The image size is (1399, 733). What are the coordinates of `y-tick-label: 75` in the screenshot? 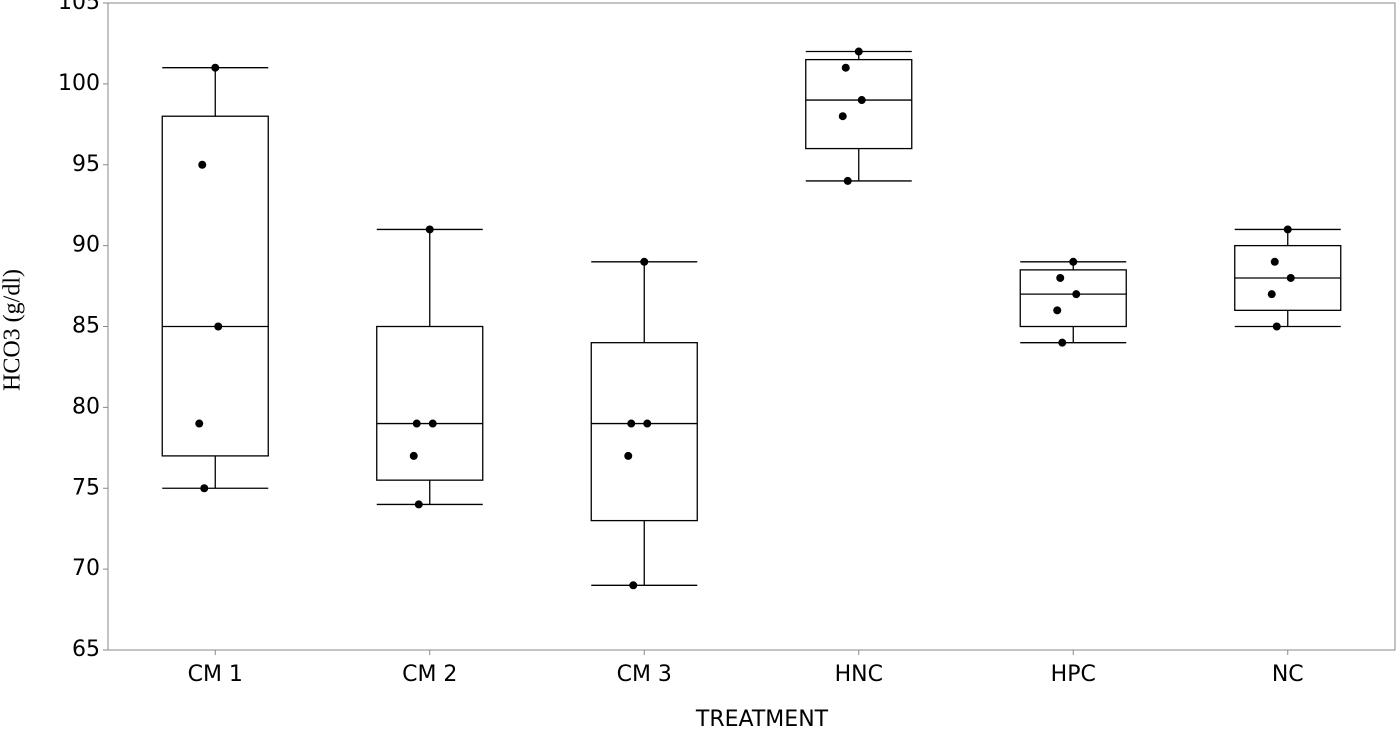 It's located at (86, 487).